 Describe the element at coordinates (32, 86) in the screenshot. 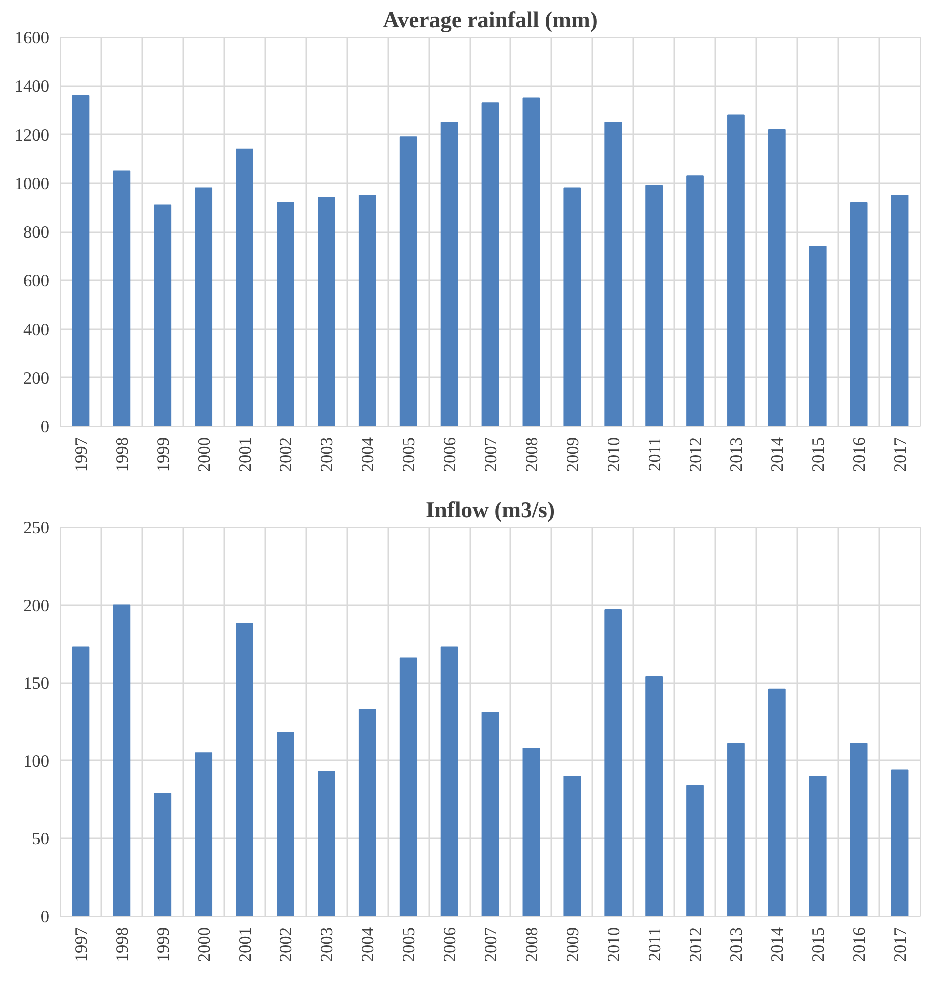

I see `y-tick-label: 1400` at that location.